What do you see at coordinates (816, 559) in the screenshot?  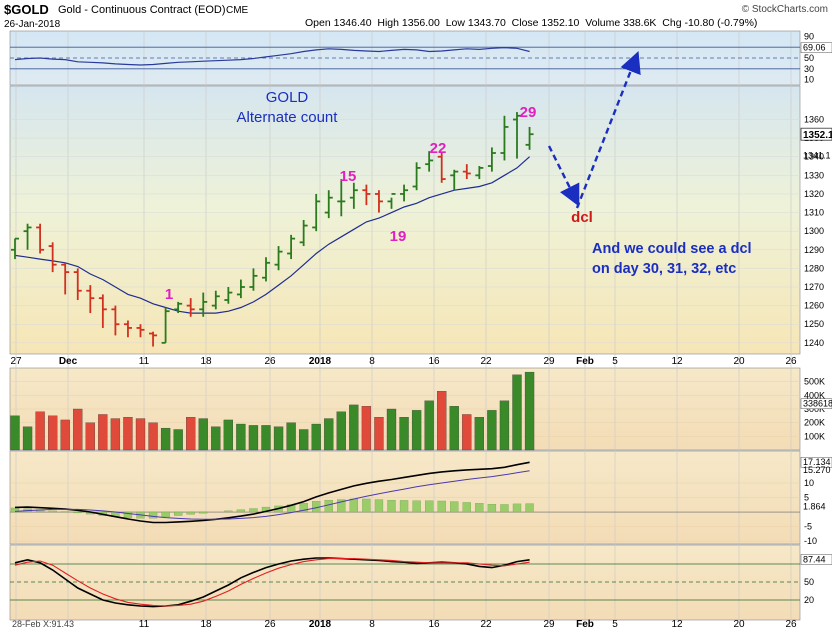 I see `stochastic-last-value-box` at bounding box center [816, 559].